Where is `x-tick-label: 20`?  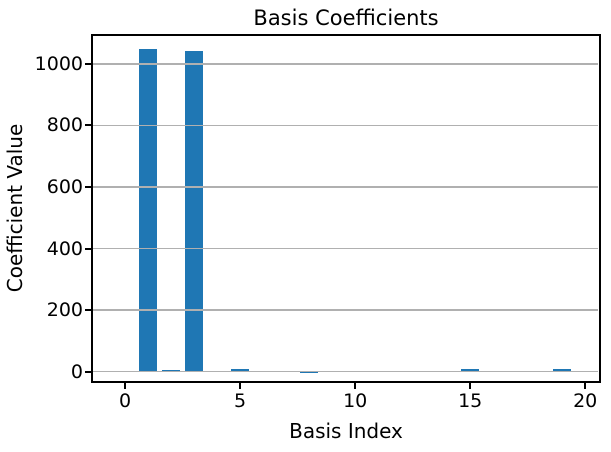 x-tick-label: 20 is located at coordinates (585, 401).